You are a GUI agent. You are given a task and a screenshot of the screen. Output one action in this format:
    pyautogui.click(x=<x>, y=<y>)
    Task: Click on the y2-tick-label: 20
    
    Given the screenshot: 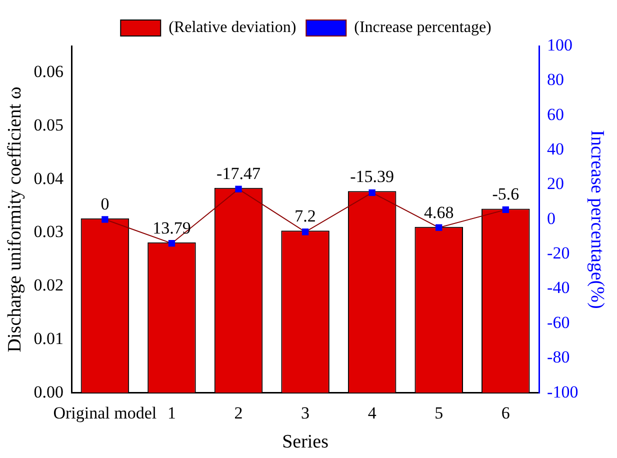 What is the action you would take?
    pyautogui.click(x=555, y=184)
    